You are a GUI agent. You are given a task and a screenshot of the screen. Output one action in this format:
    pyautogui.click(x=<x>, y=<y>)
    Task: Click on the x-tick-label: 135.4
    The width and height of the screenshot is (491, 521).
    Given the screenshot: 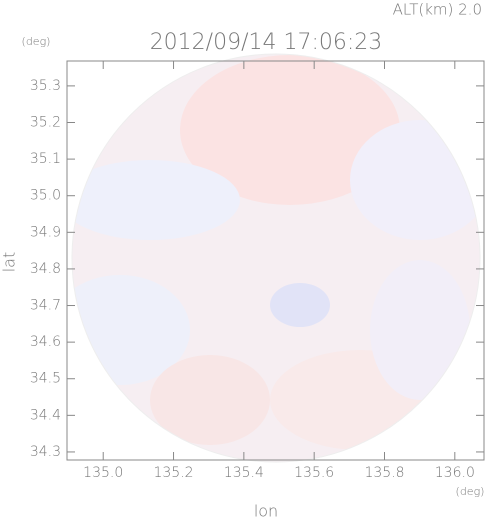 What is the action you would take?
    pyautogui.click(x=244, y=473)
    